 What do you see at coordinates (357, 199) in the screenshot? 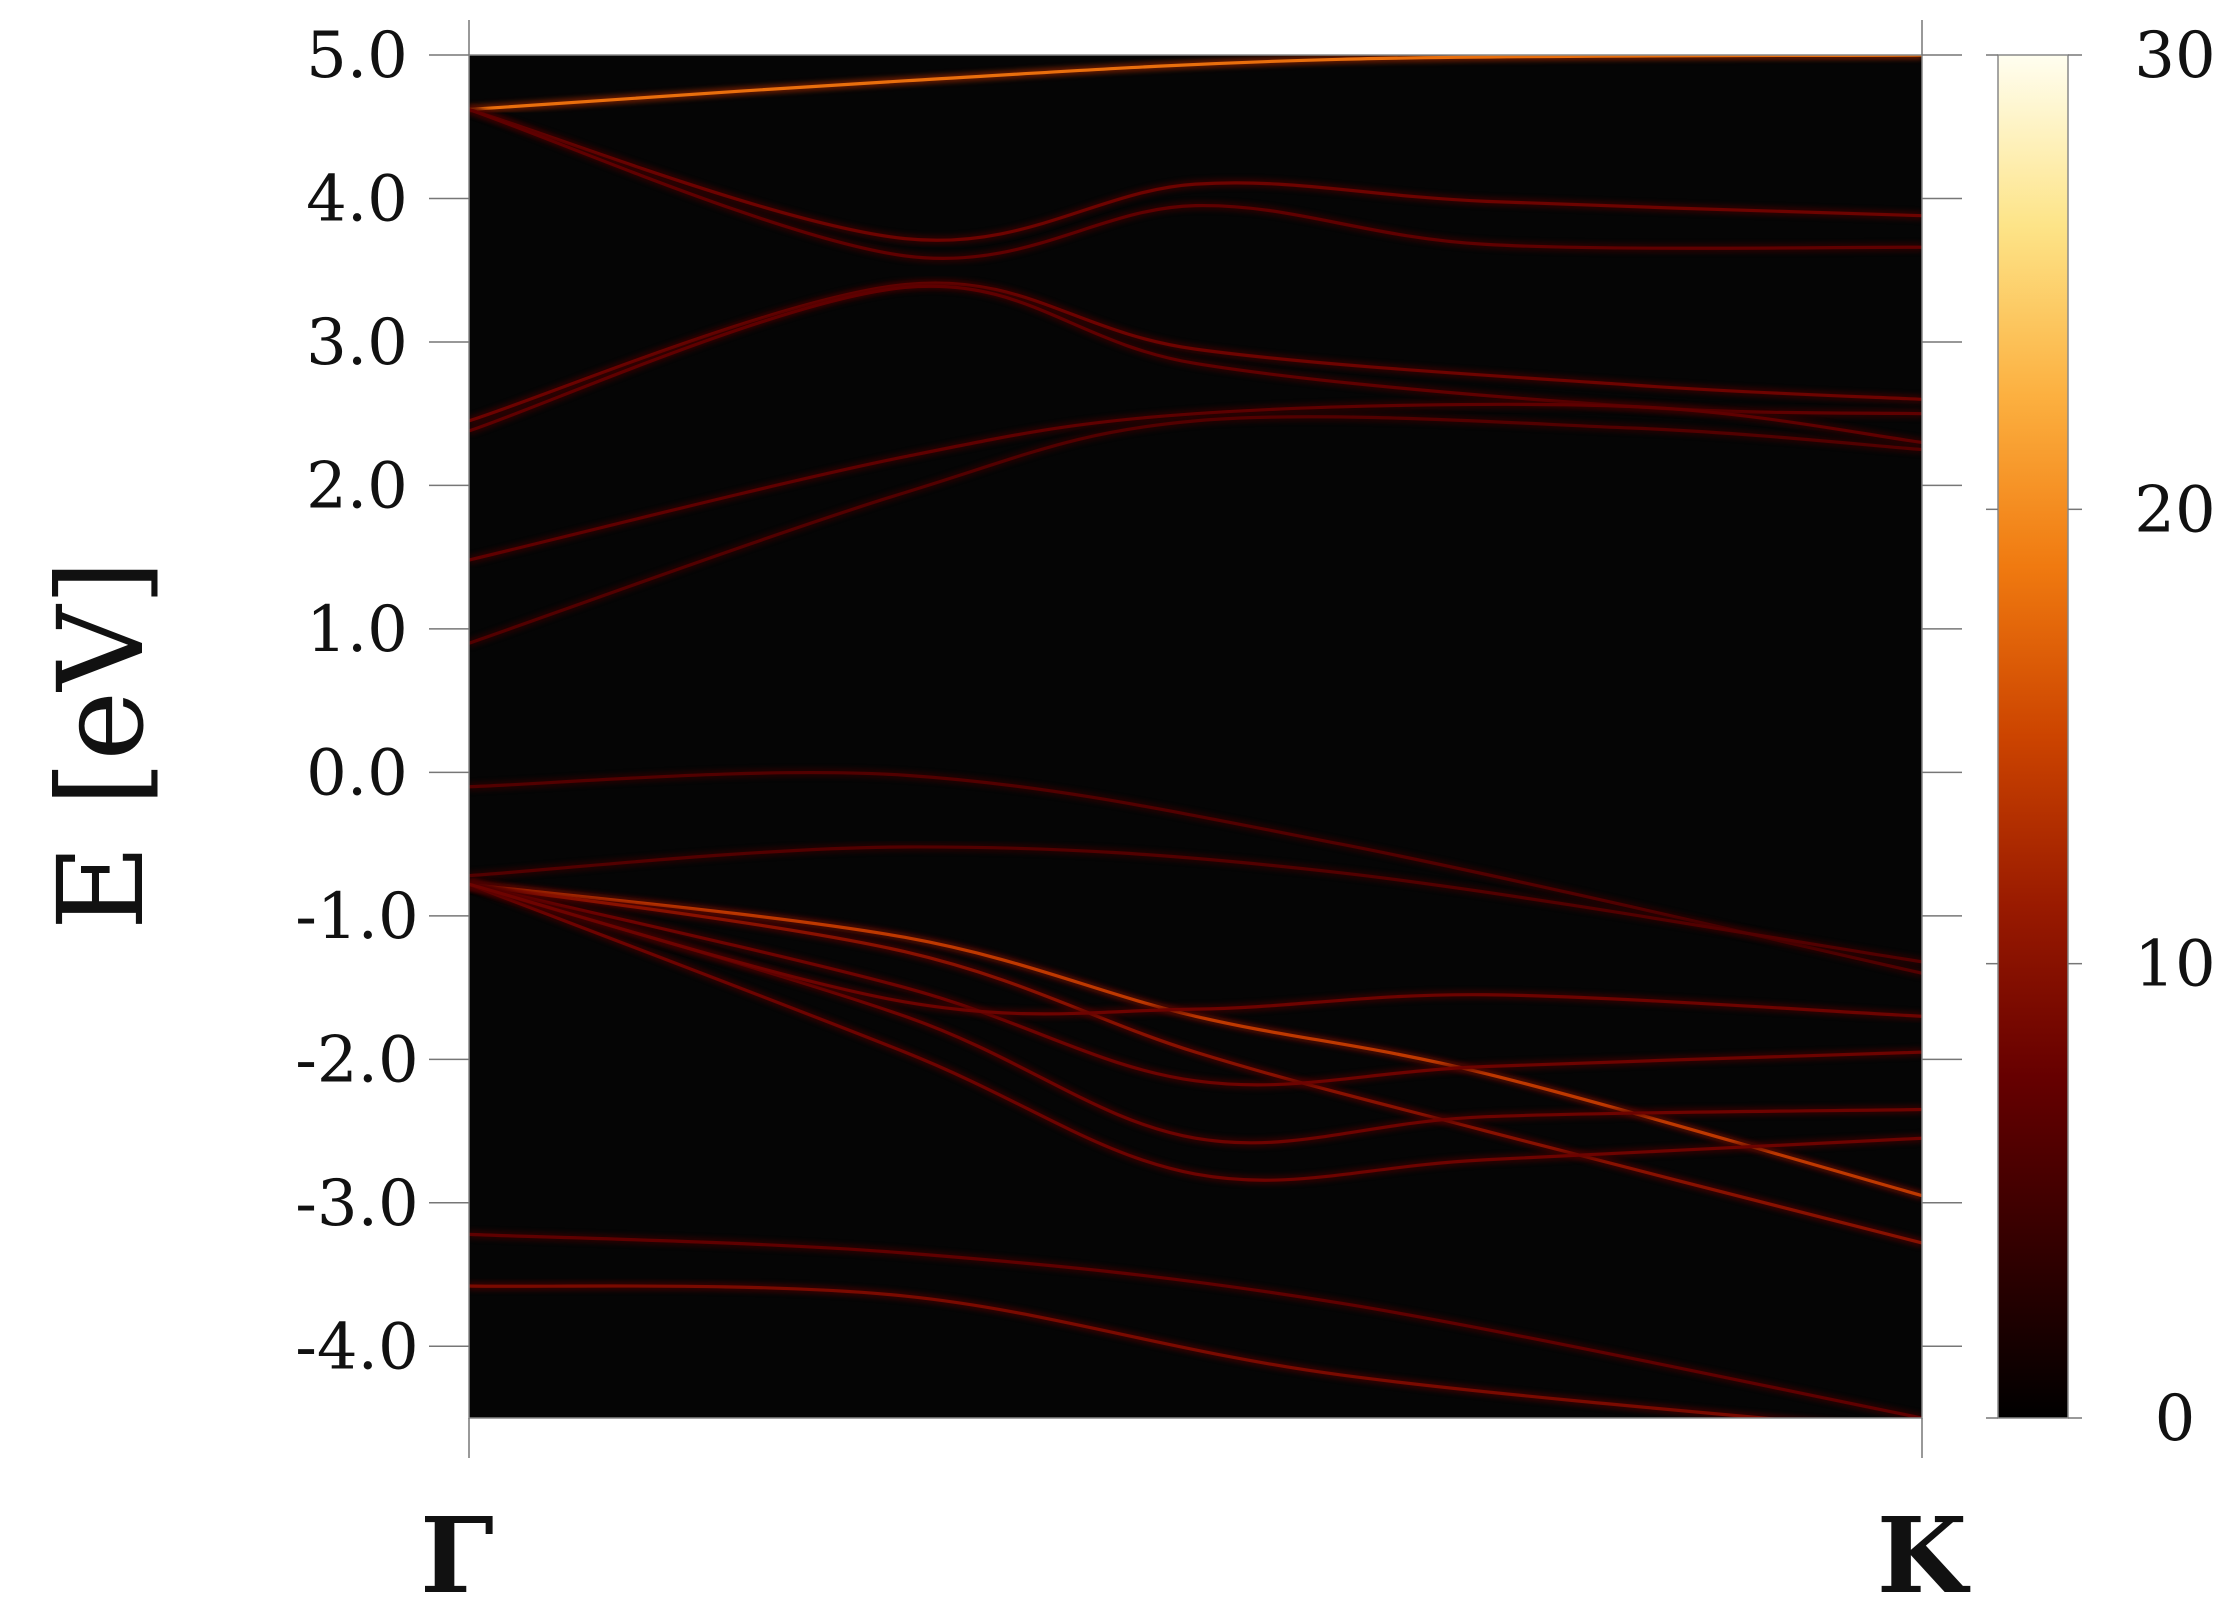
I see `y-tick-label-1: 4.0` at bounding box center [357, 199].